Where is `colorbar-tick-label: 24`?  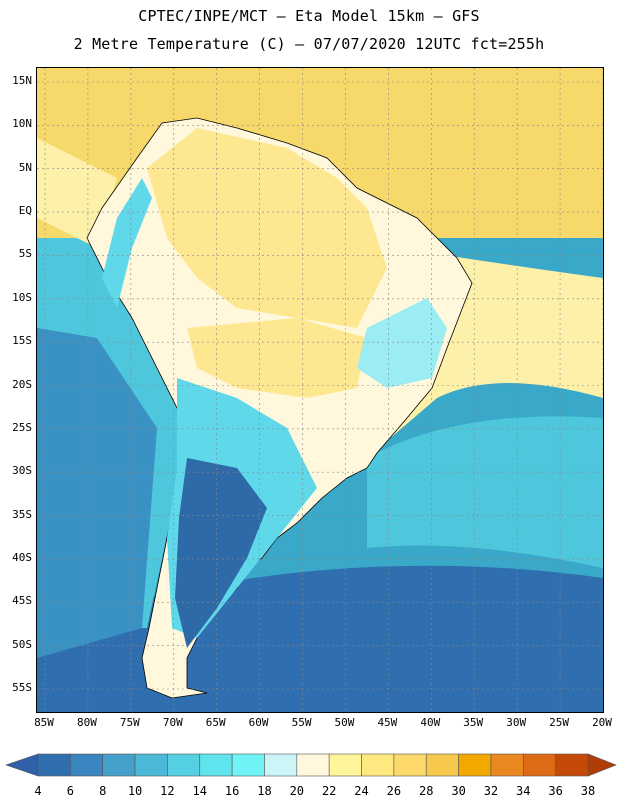 colorbar-tick-label: 24 is located at coordinates (361, 791).